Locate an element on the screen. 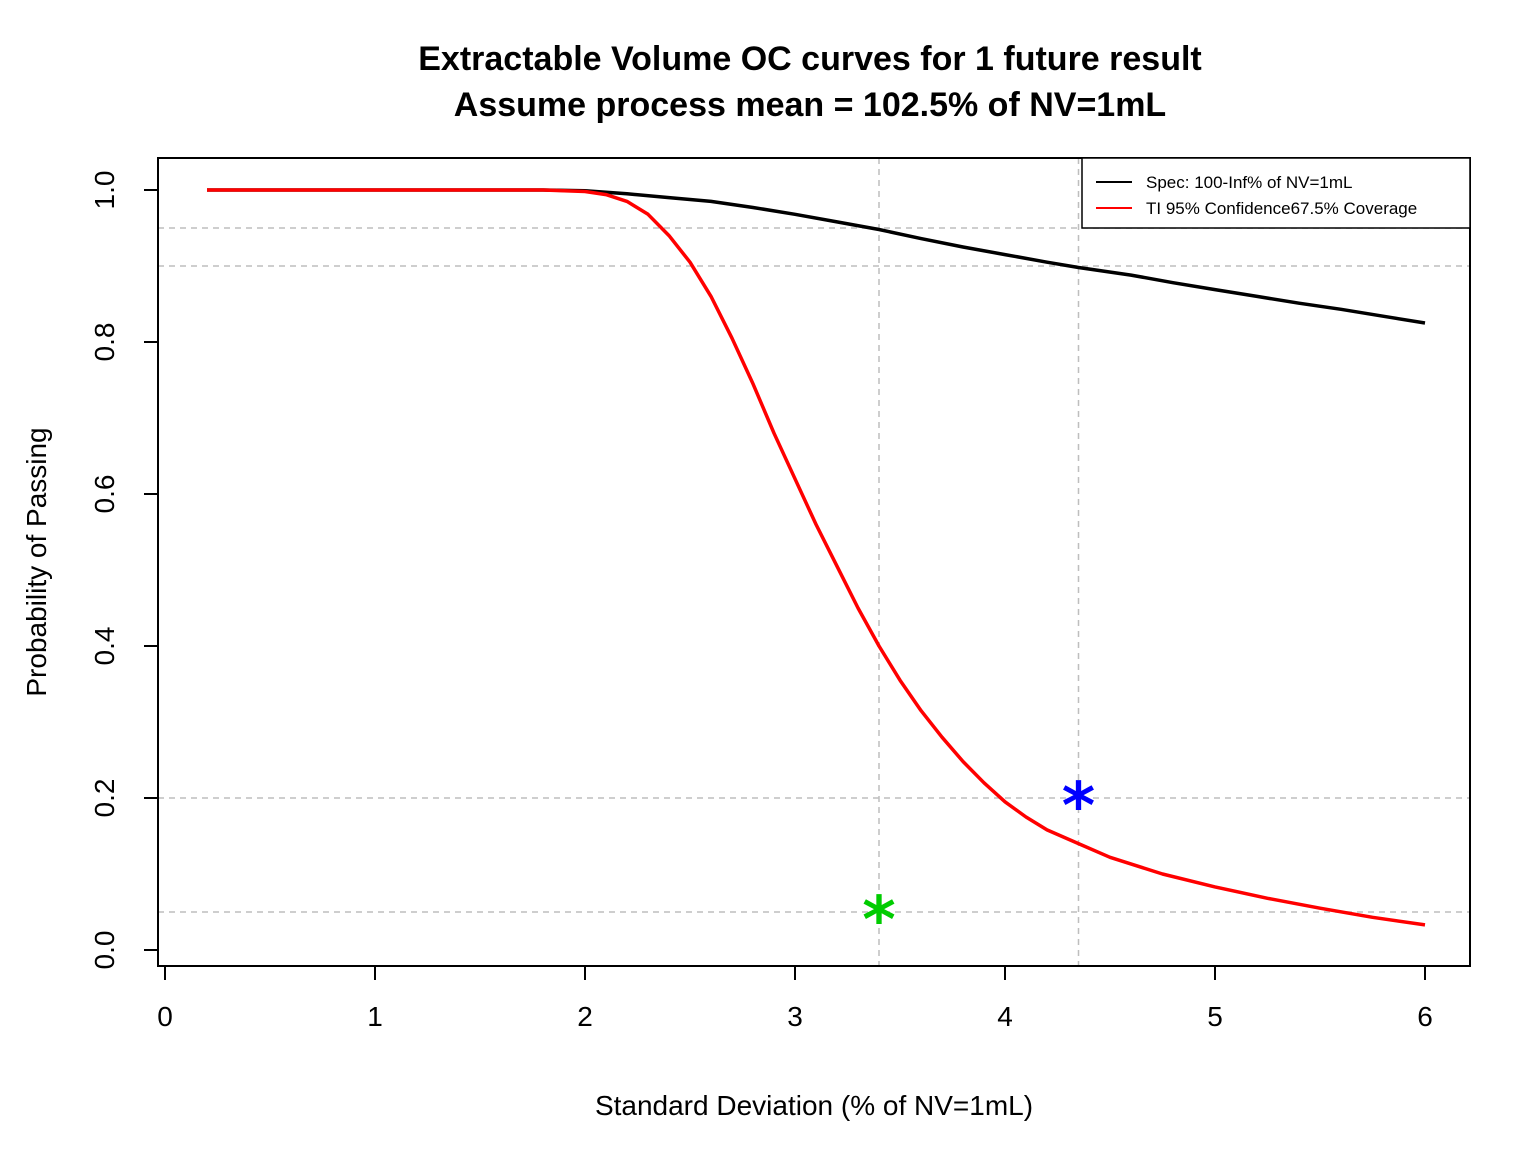  y-axis-label: Probability of Passing is located at coordinates (36, 561).